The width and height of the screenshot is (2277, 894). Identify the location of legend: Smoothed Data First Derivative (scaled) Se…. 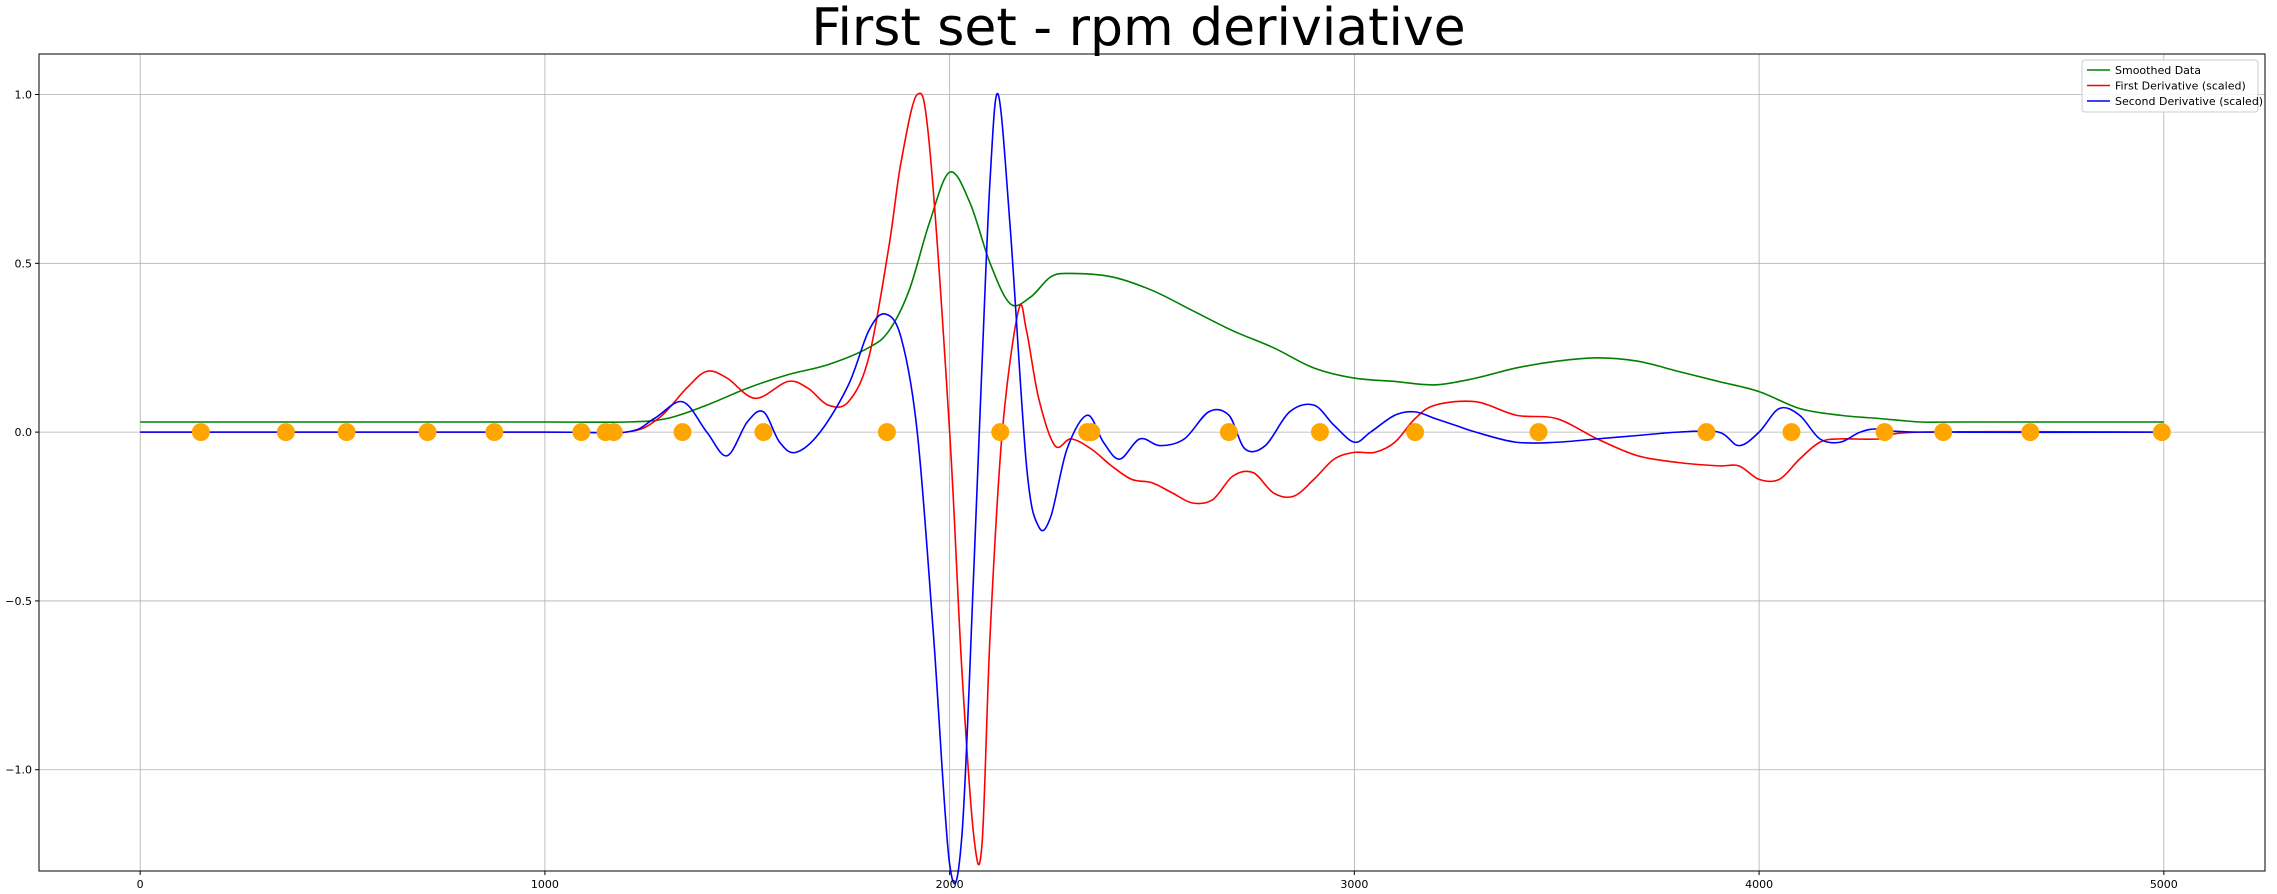
(2172, 86).